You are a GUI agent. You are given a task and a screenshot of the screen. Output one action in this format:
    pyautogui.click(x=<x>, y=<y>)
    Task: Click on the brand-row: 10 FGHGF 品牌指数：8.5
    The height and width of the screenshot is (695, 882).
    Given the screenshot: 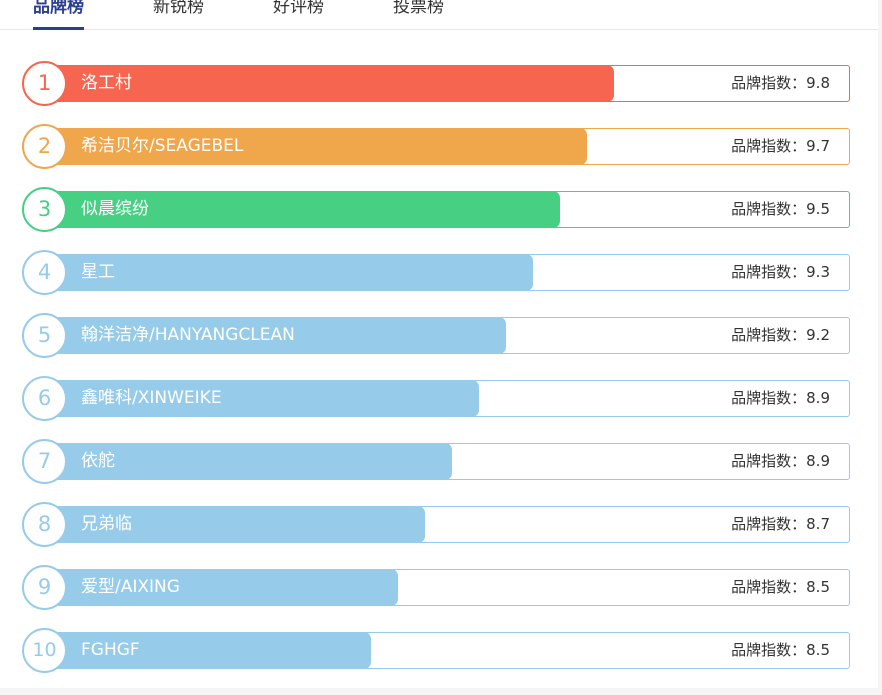 What is the action you would take?
    pyautogui.click(x=436, y=650)
    